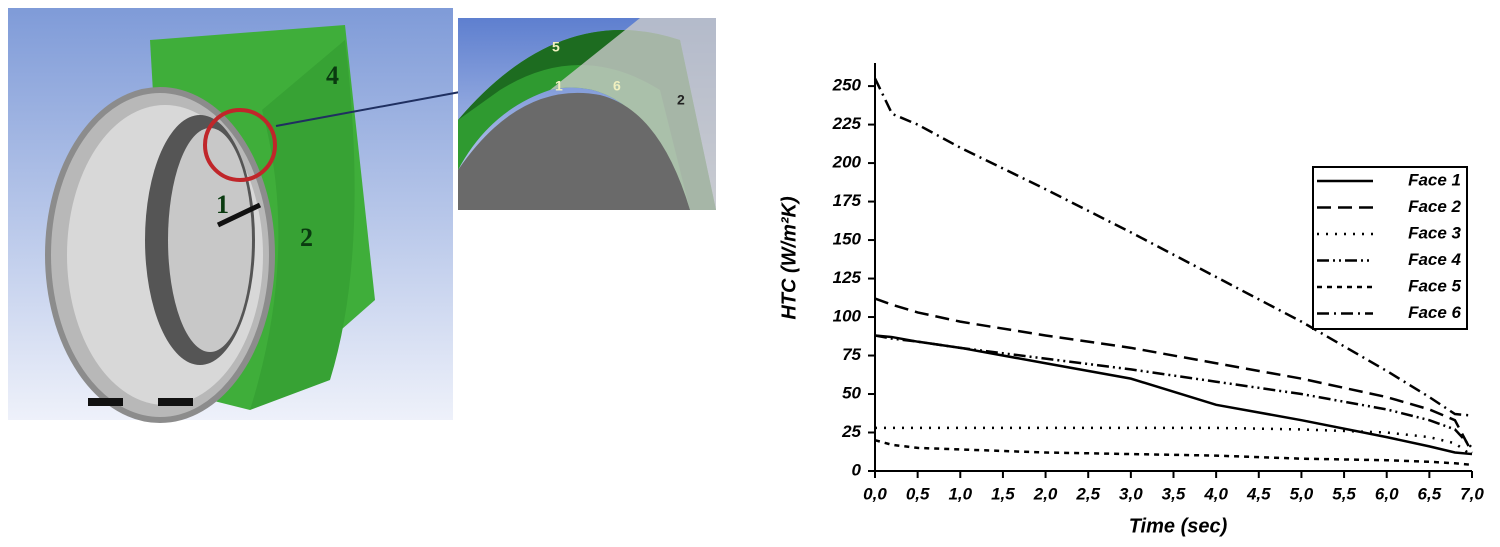 Image resolution: width=1500 pixels, height=547 pixels. What do you see at coordinates (1434, 206) in the screenshot?
I see `legend-label: Face 2` at bounding box center [1434, 206].